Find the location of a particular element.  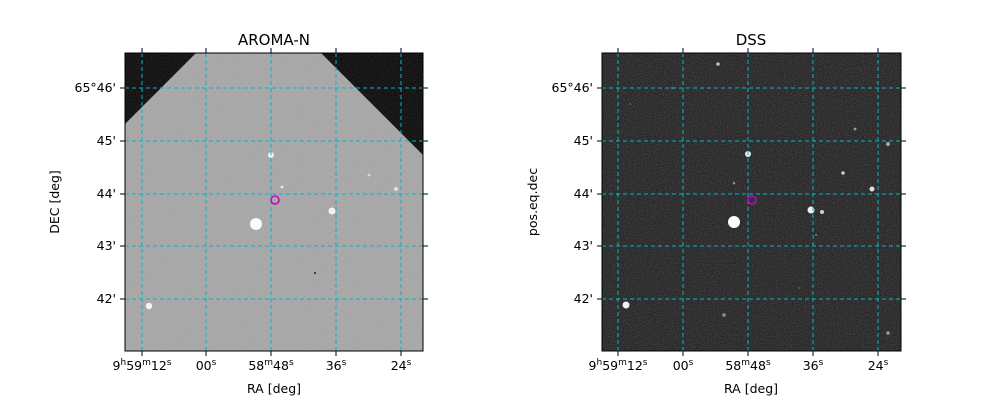

panel-title: DSS is located at coordinates (751, 40).